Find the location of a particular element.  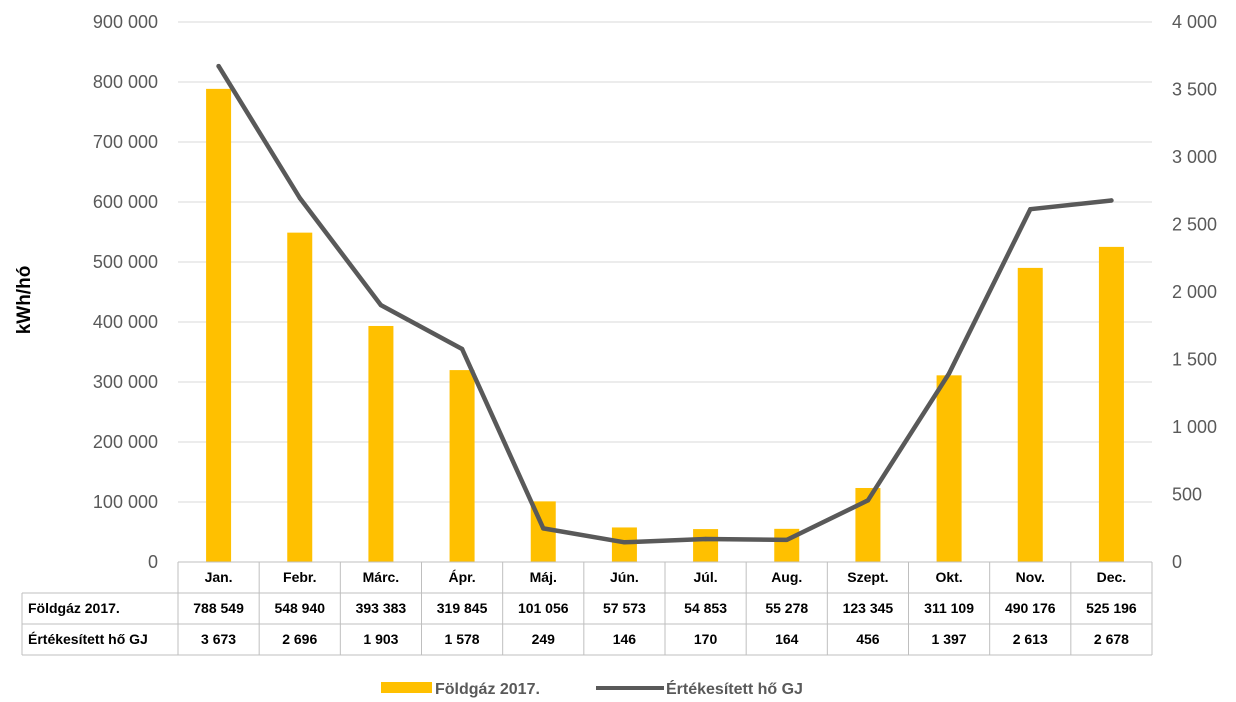

category-label: Ápr. is located at coordinates (461, 577).